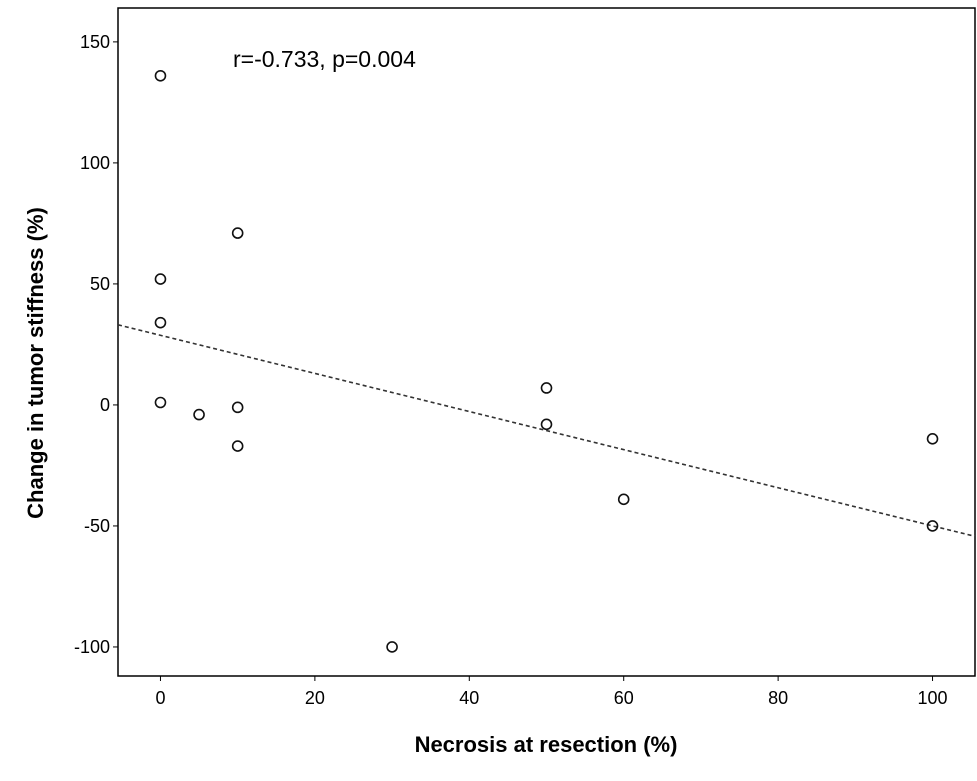  Describe the element at coordinates (35, 363) in the screenshot. I see `y-axis-label: Change in tumor stiffness (%)` at that location.